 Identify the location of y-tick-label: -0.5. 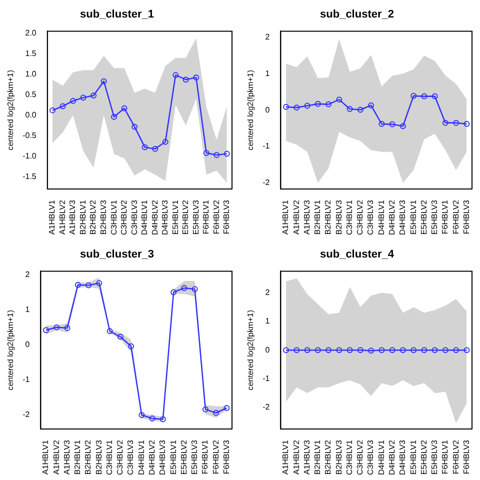
(29, 135).